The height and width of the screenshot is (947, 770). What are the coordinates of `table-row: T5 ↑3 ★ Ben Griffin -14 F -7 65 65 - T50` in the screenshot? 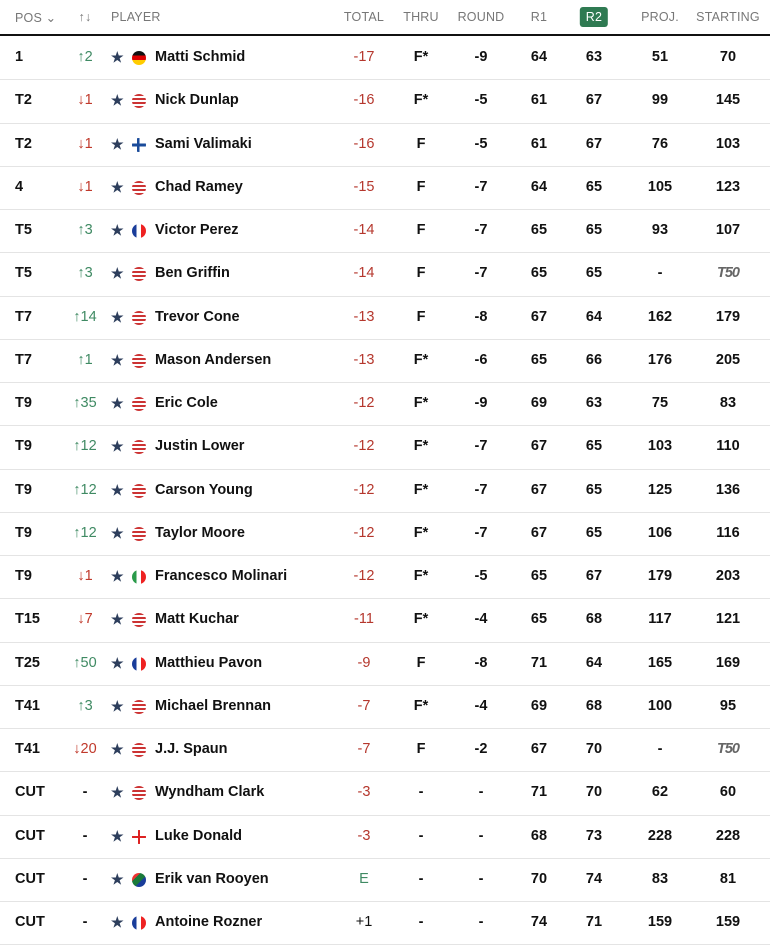 It's located at (385, 274).